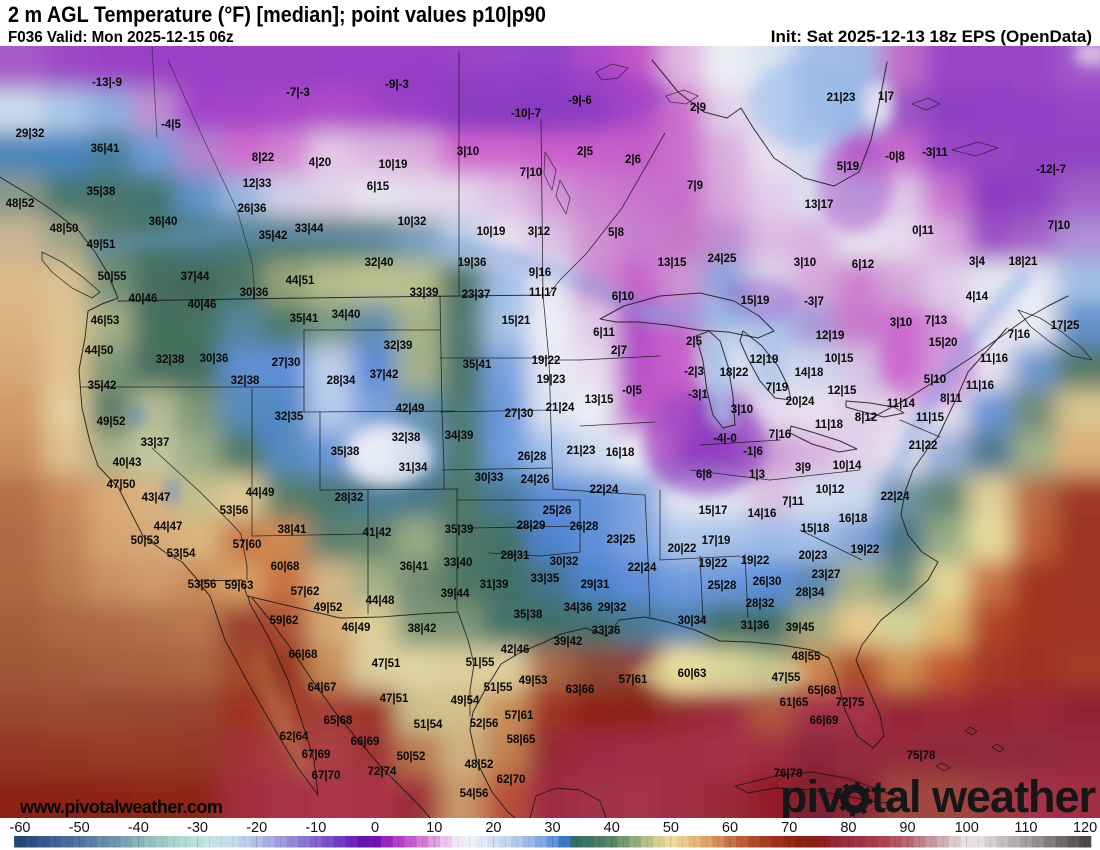 Image resolution: width=1100 pixels, height=850 pixels. I want to click on svg-text: 0, so click(375, 828).